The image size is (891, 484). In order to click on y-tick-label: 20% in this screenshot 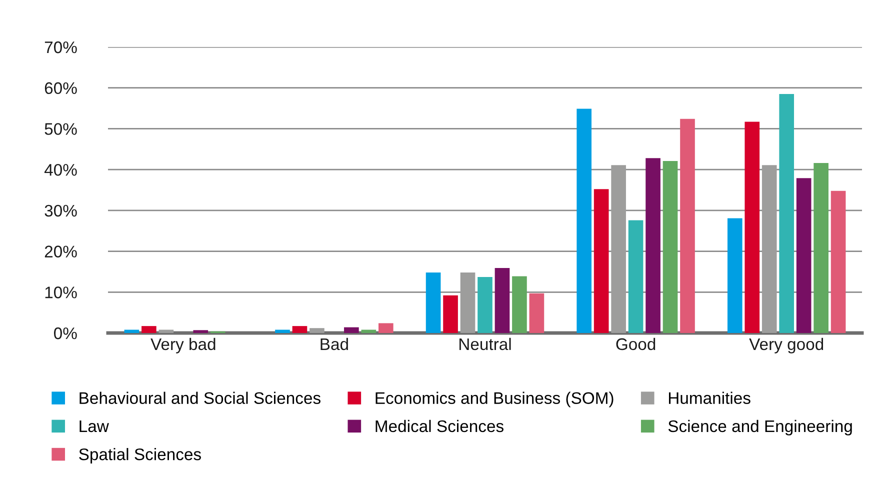, I will do `click(60, 252)`.